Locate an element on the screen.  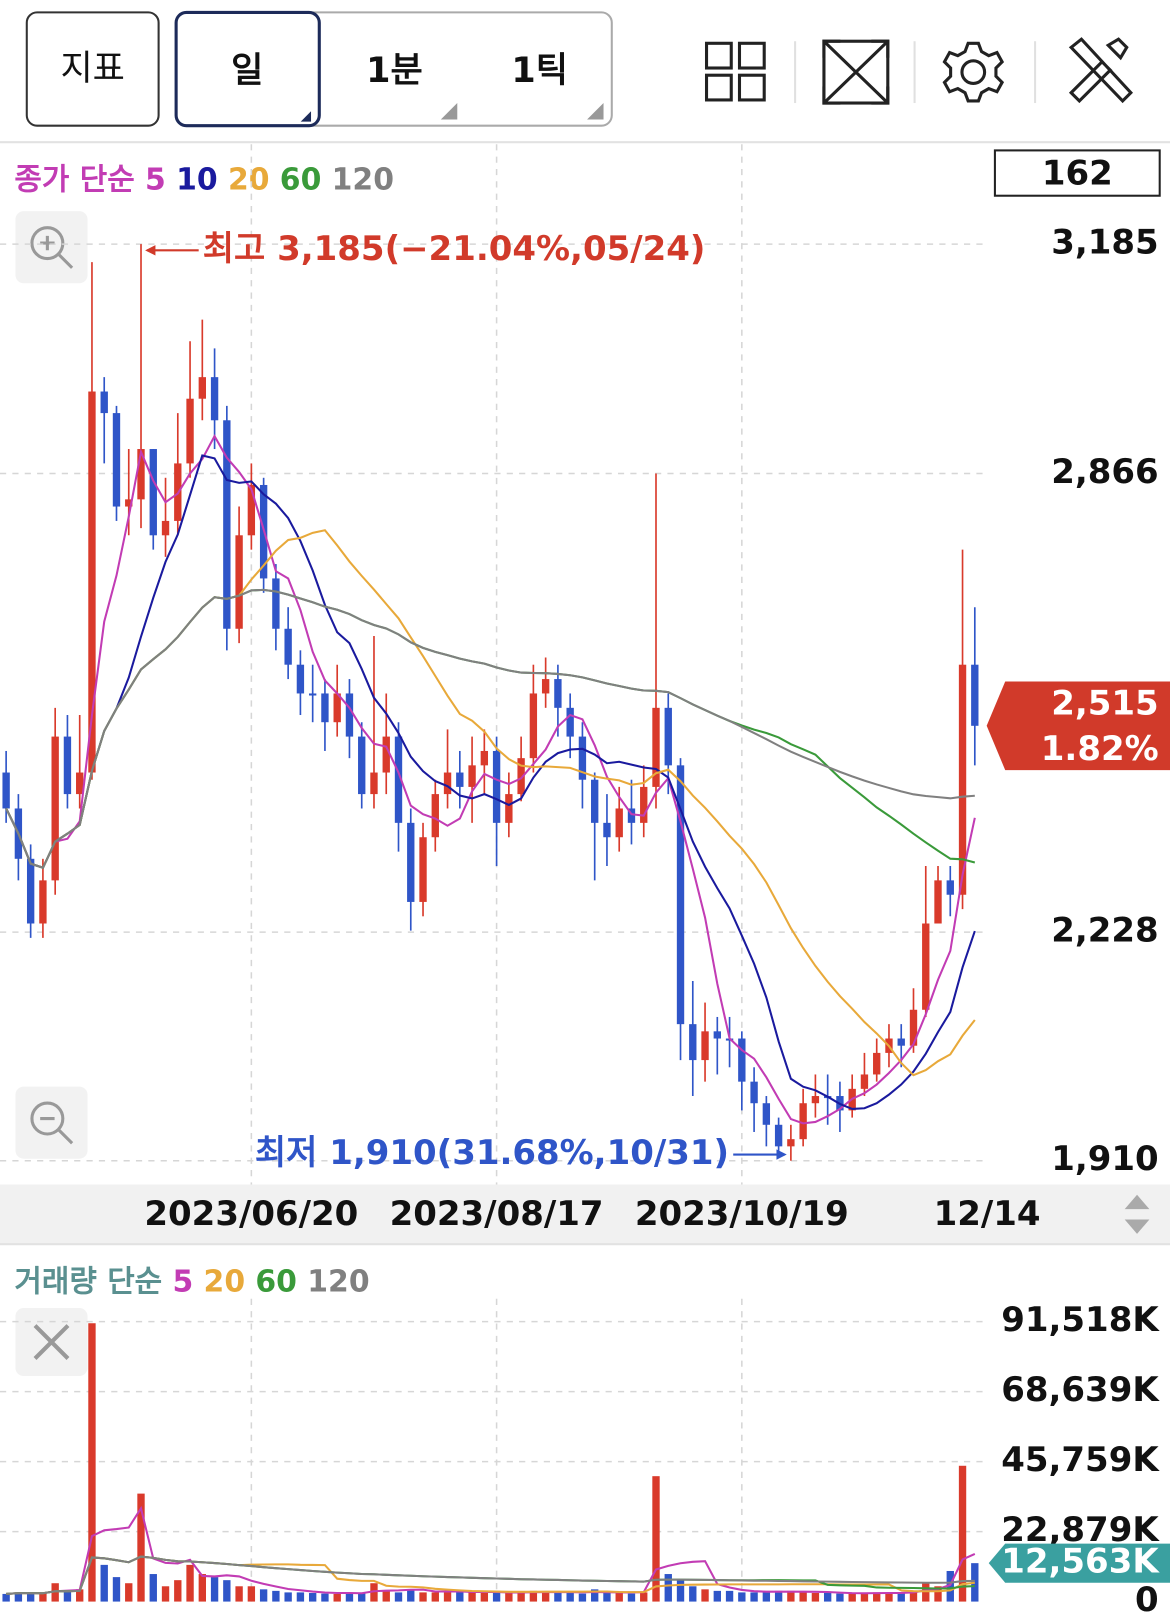
zoom-out-frame is located at coordinates (51, 1122).